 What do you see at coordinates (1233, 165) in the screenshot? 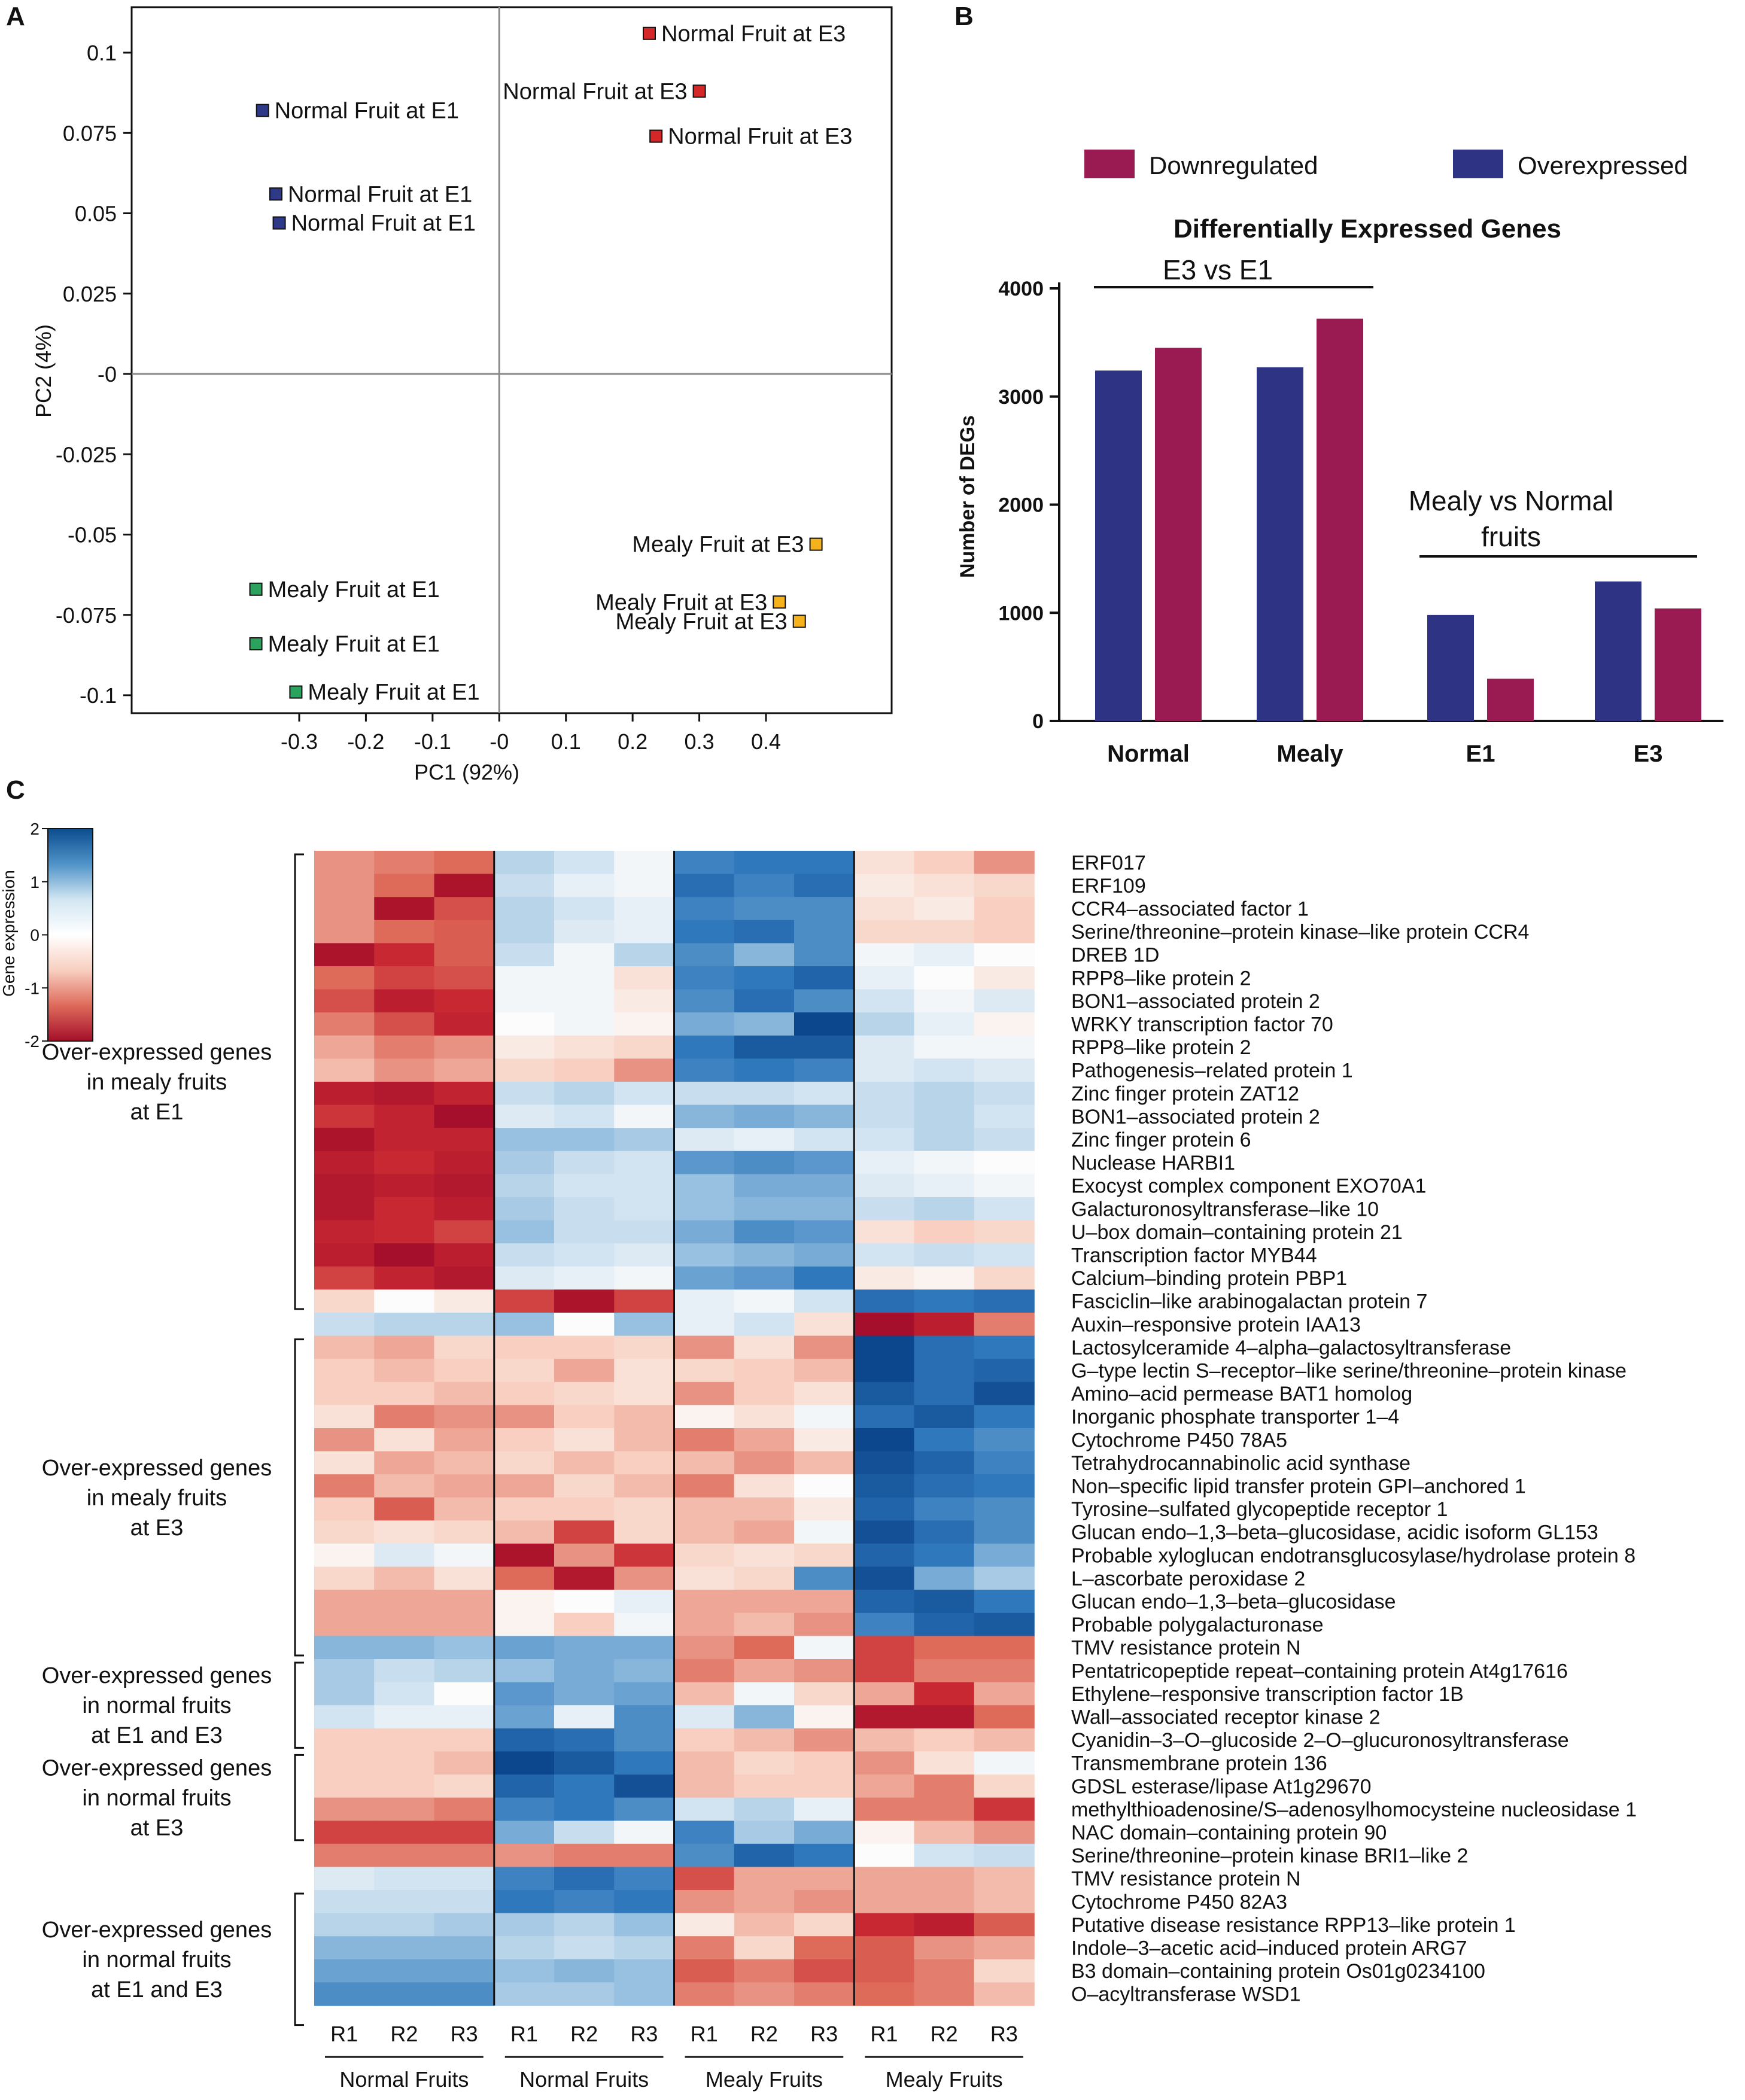
I see `deg-legend-label: Downregulated` at bounding box center [1233, 165].